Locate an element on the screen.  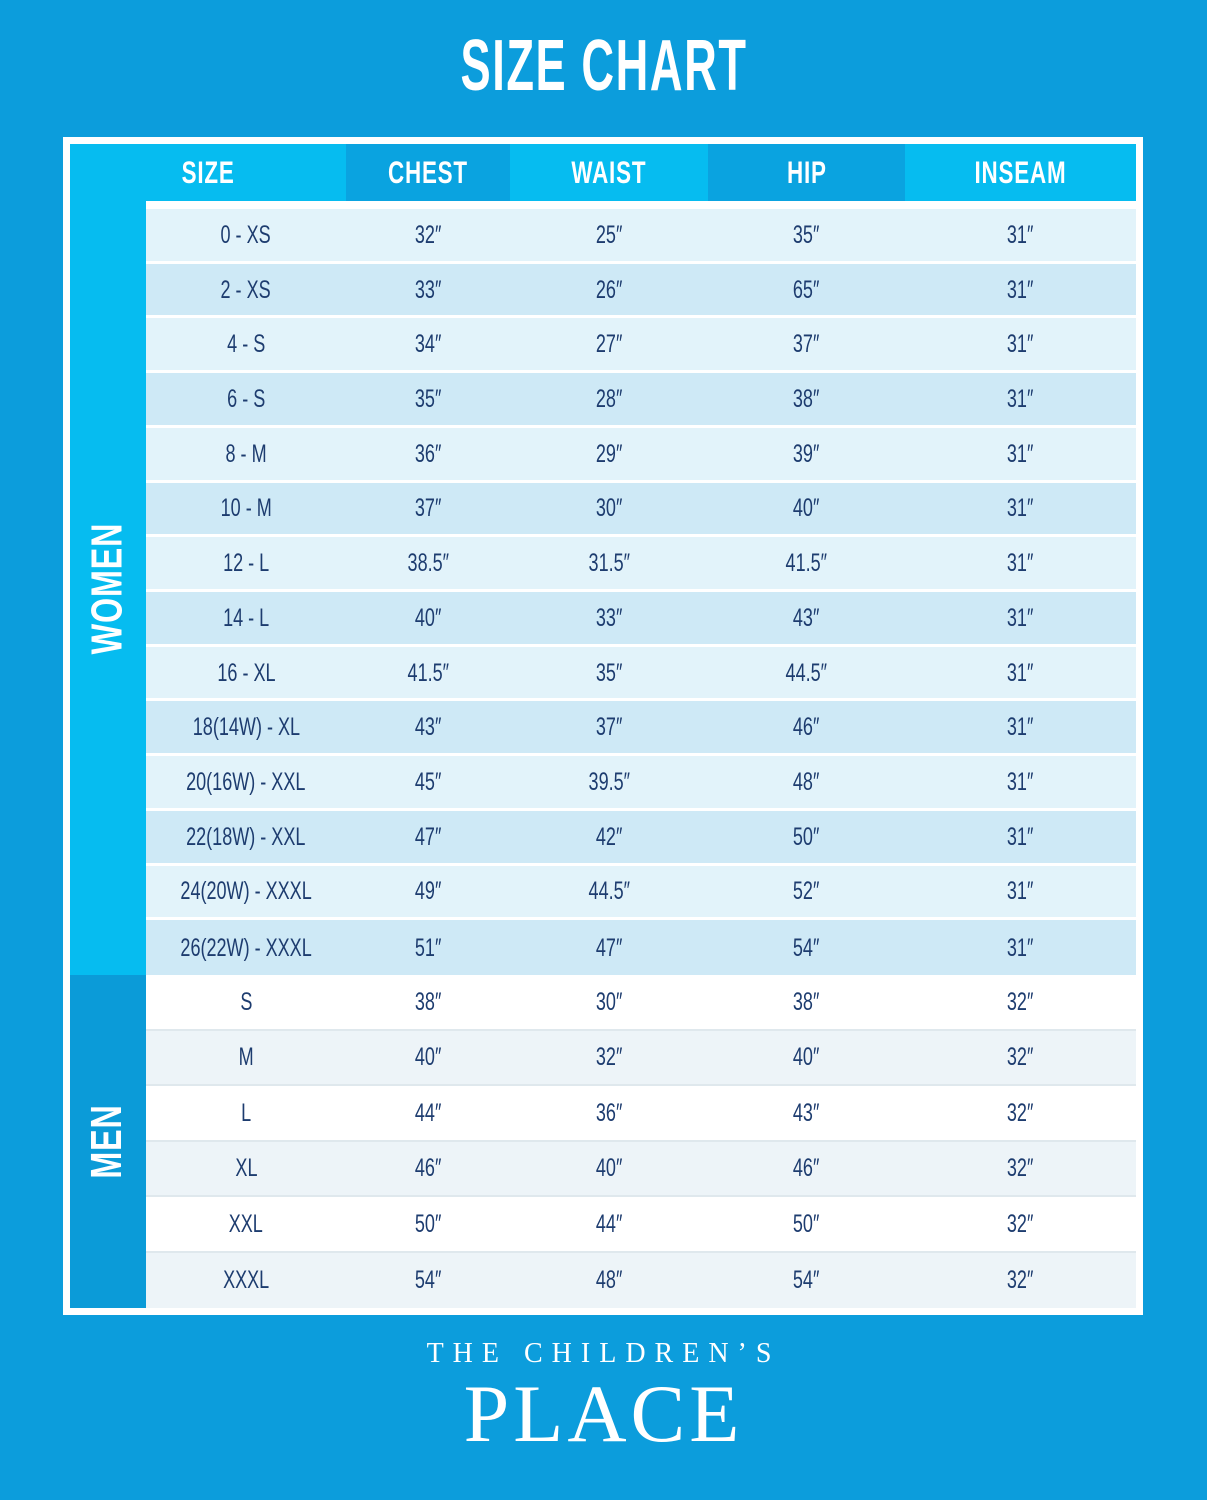
table-row: 20(16W) - XXL 45″ 39.5″ 48″ 31″ is located at coordinates (641, 783).